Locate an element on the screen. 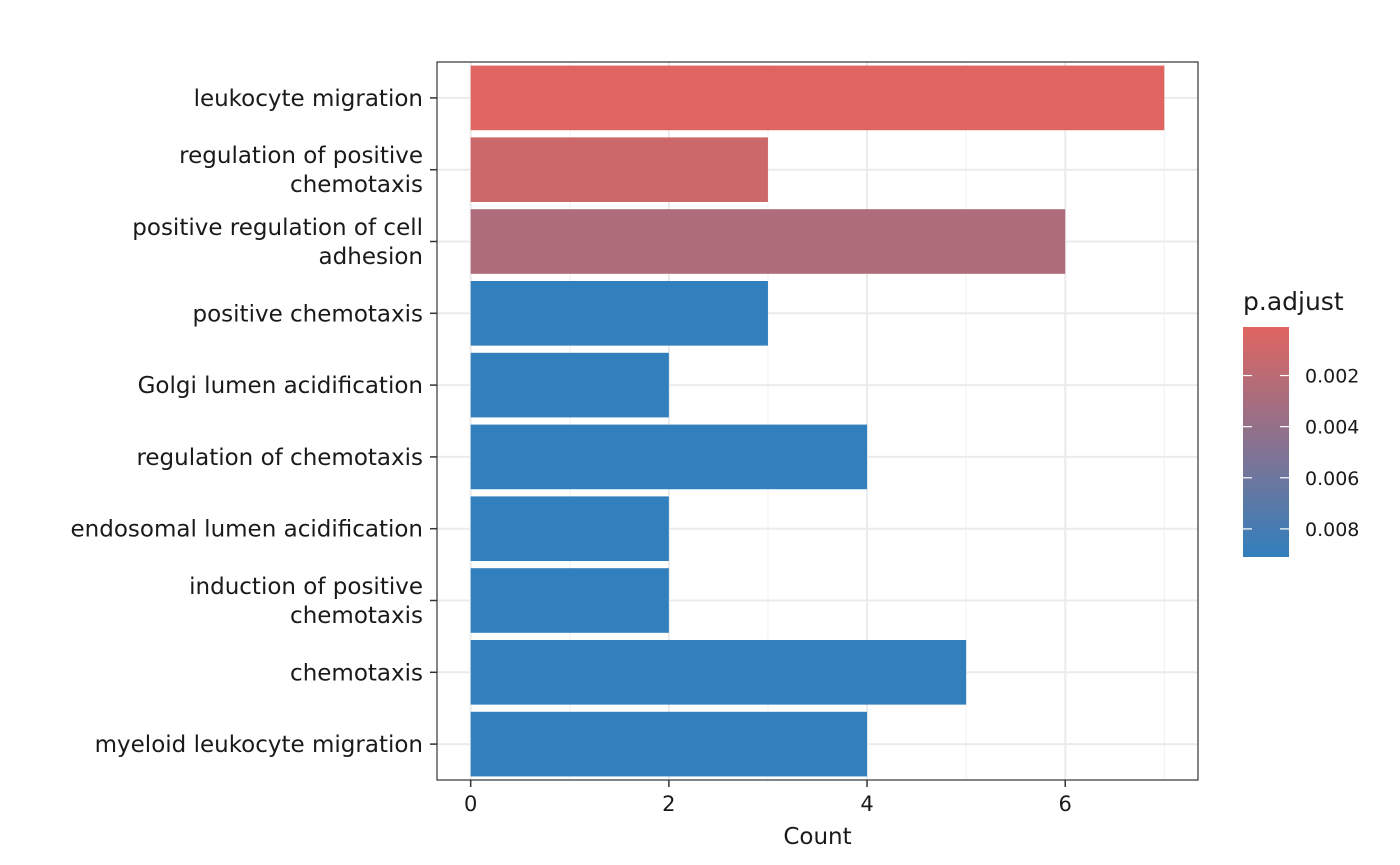  y-tick-label: regulation of positive chemotaxis is located at coordinates (301, 170).